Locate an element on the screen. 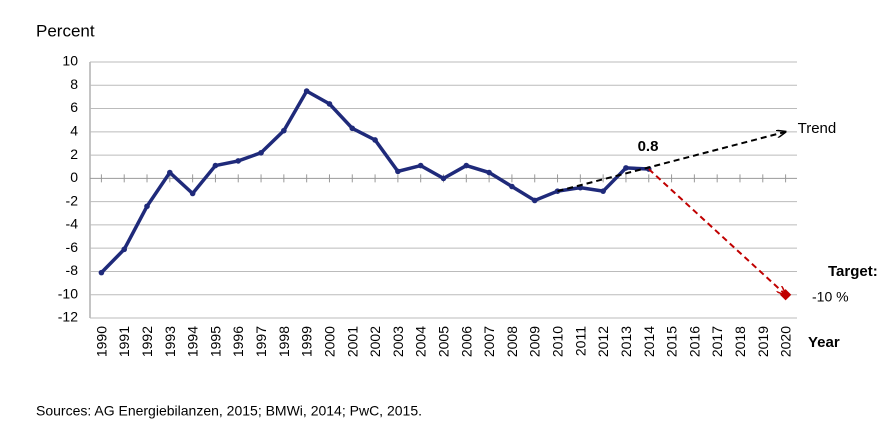 The image size is (884, 446). x-tick-label: 2003 is located at coordinates (398, 341).